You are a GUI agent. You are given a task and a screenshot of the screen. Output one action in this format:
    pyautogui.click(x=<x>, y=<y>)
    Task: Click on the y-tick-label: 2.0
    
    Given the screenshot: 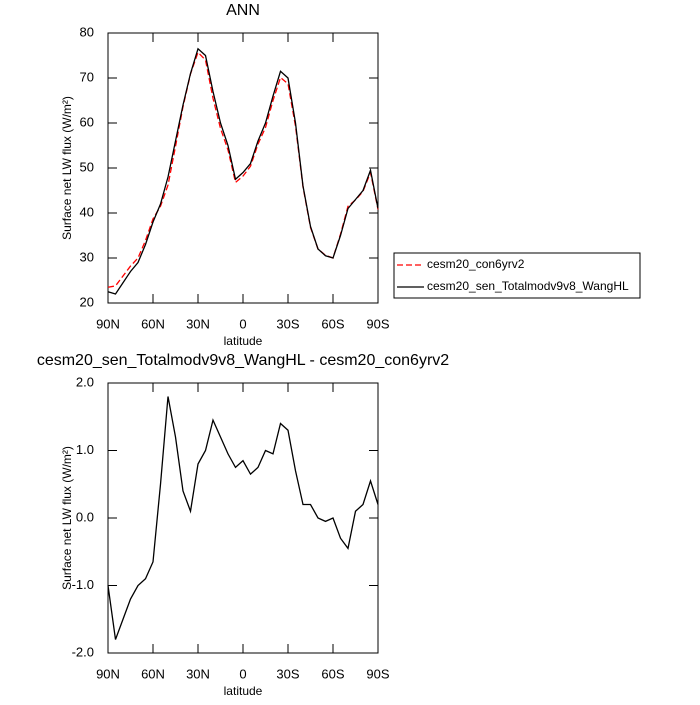 What is the action you would take?
    pyautogui.click(x=85, y=381)
    